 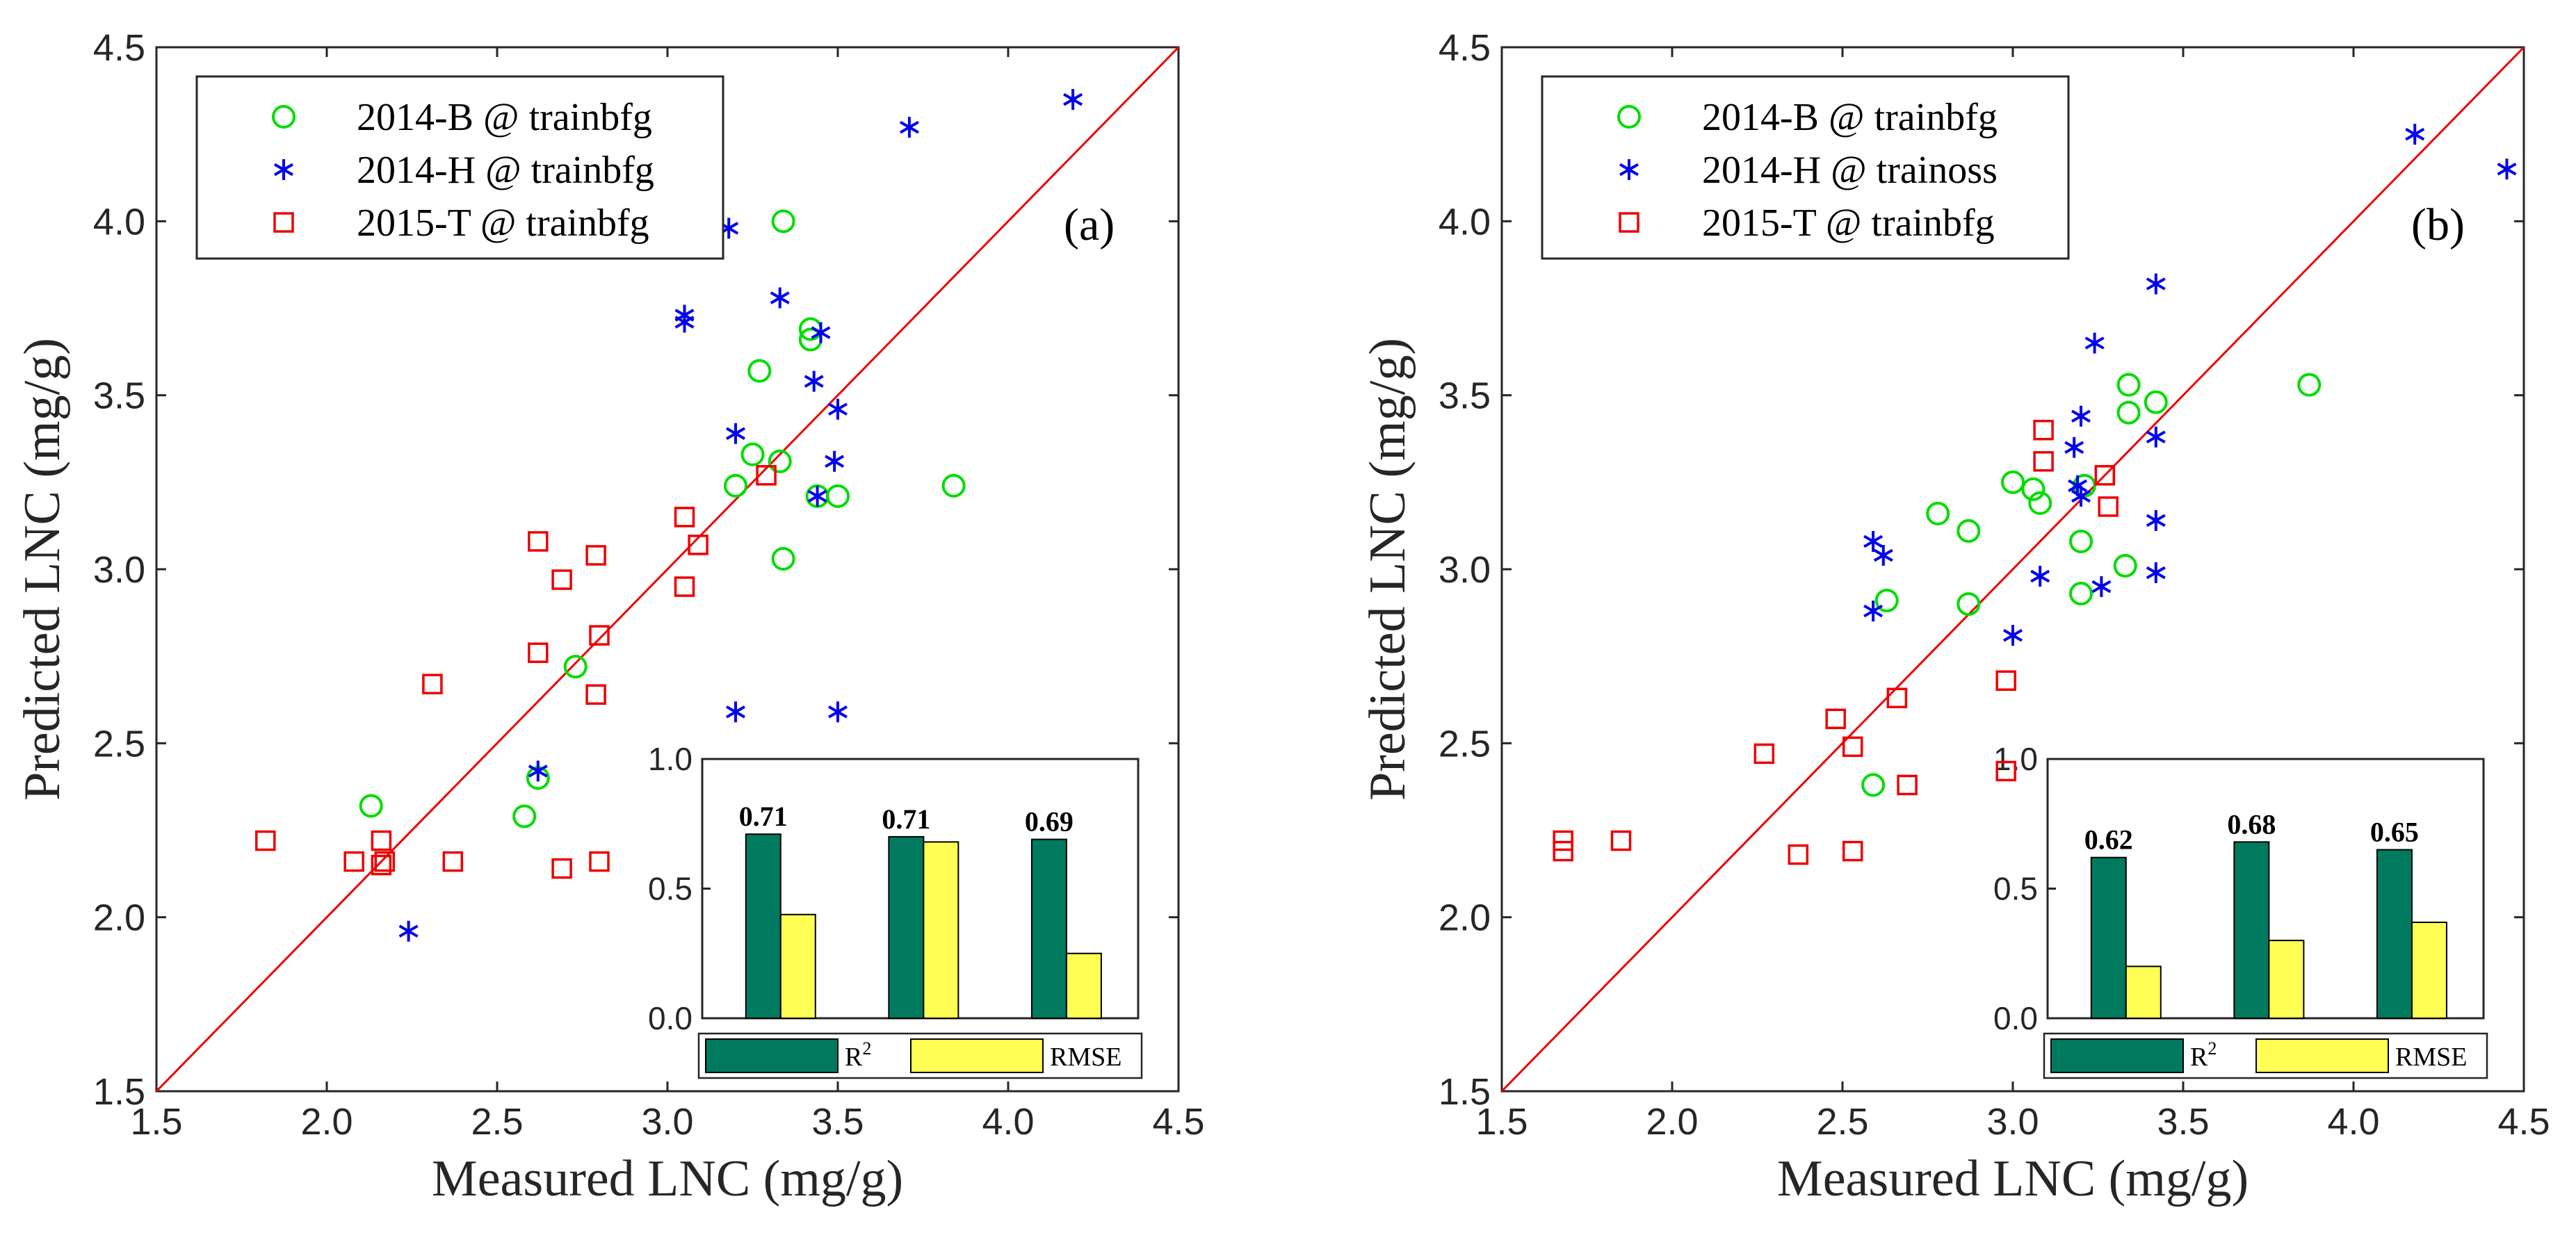 What do you see at coordinates (1850, 170) in the screenshot?
I see `legend-label: 2014-H @ trainoss` at bounding box center [1850, 170].